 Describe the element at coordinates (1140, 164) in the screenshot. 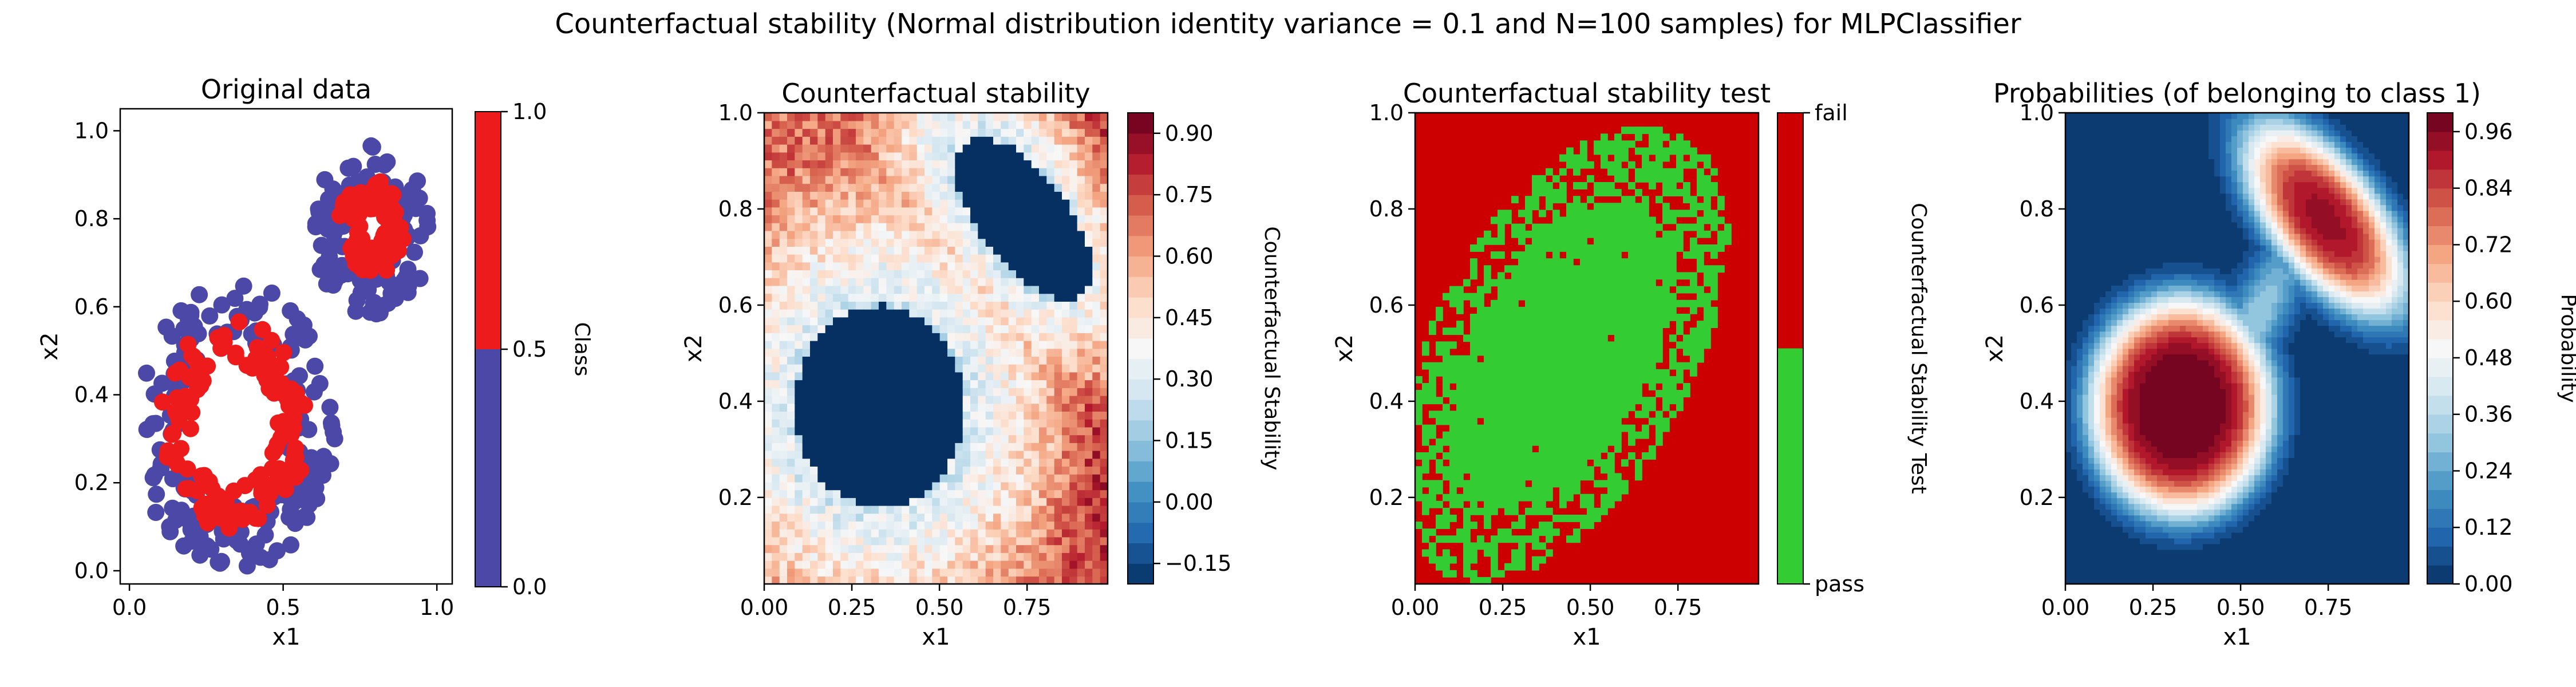

I see `colorbar-level` at that location.